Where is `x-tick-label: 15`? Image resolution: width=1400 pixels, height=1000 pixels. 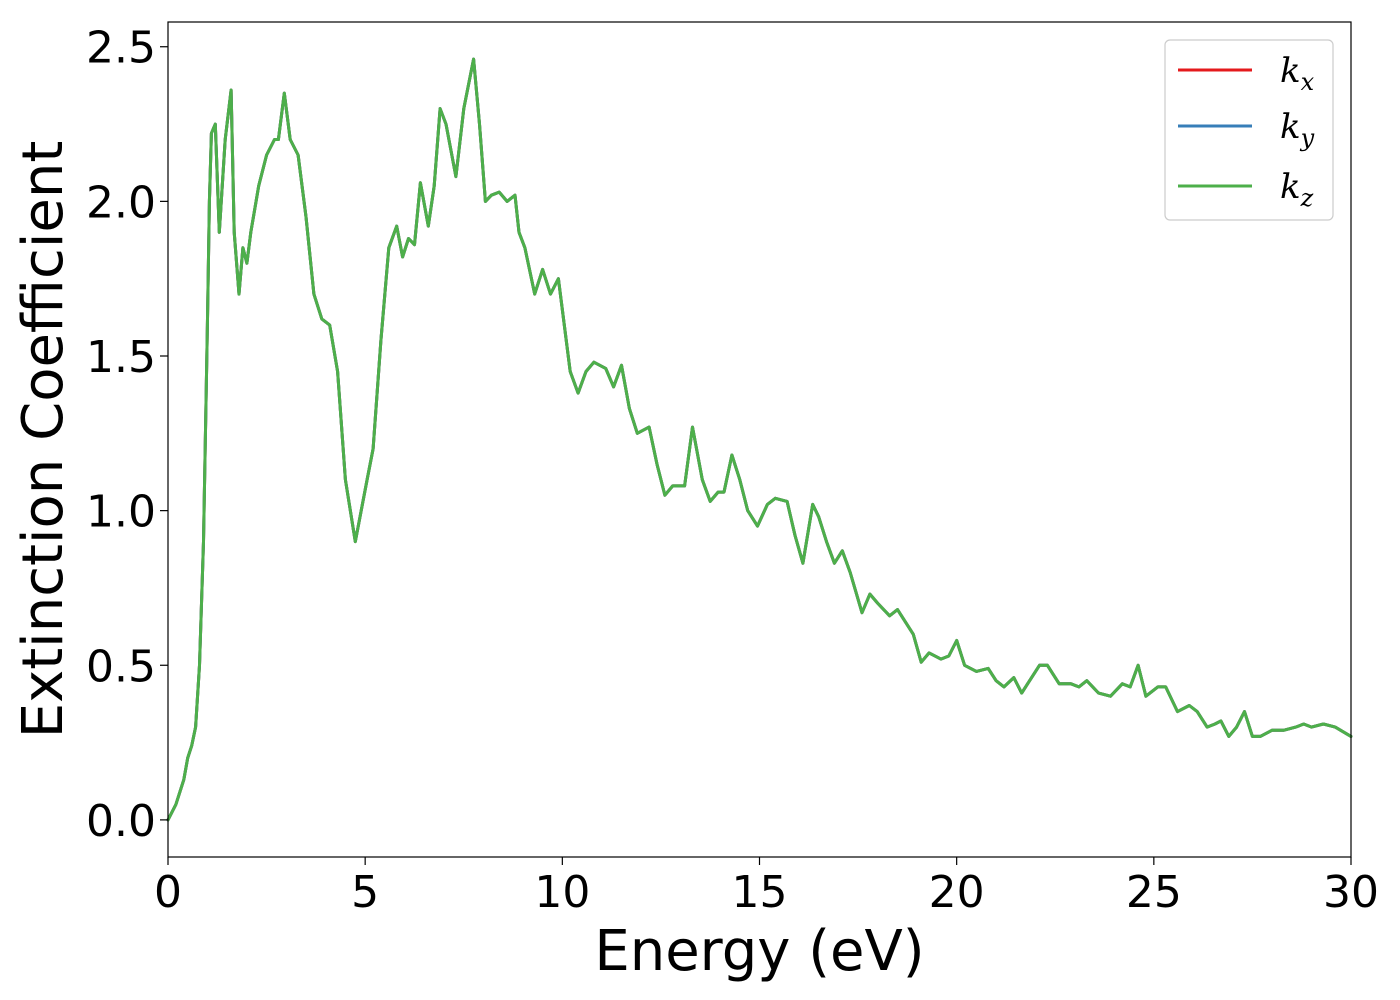 x-tick-label: 15 is located at coordinates (760, 892).